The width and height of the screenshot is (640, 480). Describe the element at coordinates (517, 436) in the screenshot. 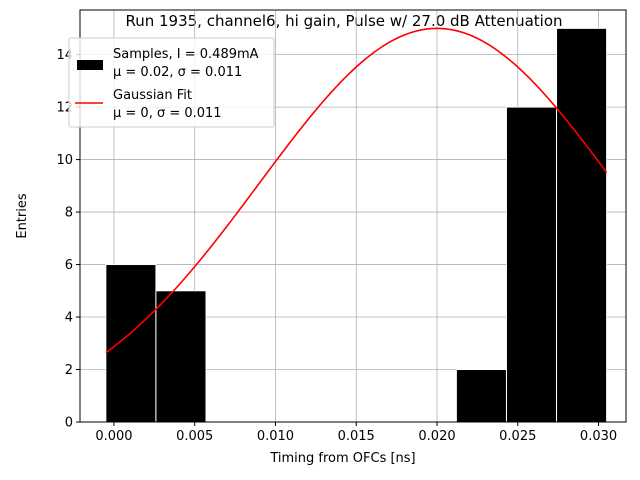

I see `x-tick-label: 0.025` at that location.